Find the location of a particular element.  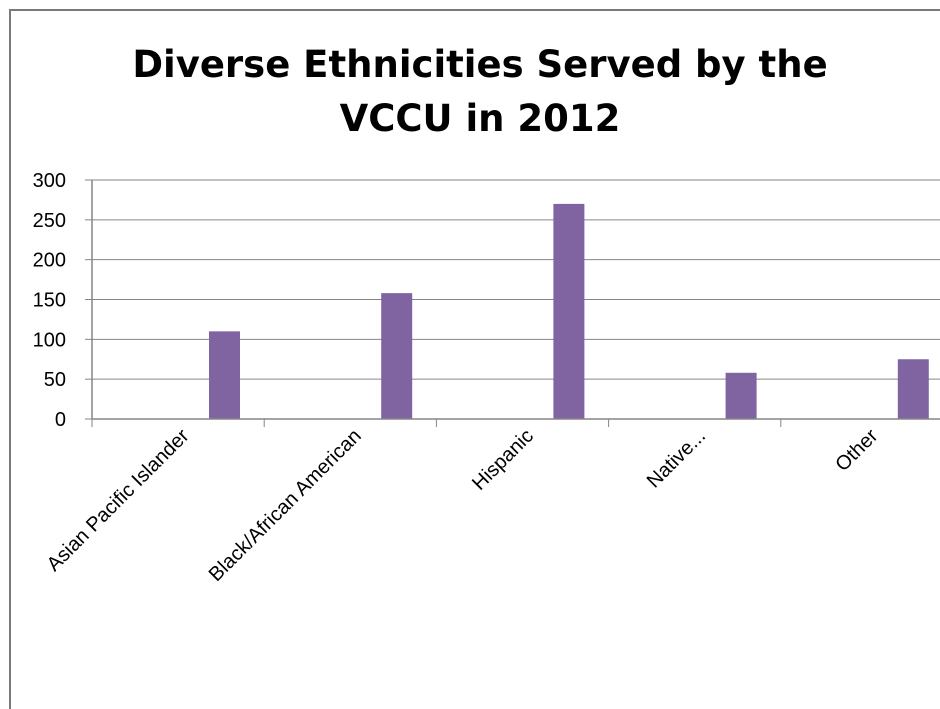

y-tick-label: 300 is located at coordinates (49, 181).